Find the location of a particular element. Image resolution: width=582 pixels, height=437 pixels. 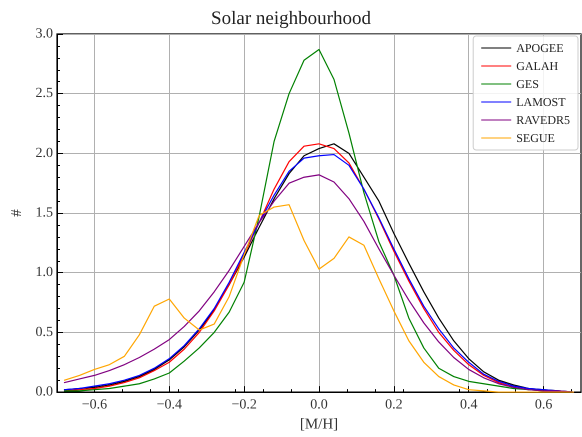

y-tick-label: 1.5 is located at coordinates (44, 213).